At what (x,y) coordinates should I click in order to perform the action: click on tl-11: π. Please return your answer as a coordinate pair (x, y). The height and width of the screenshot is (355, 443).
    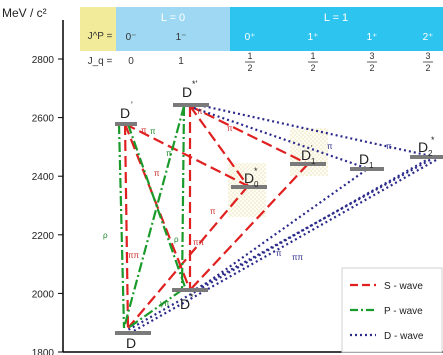
    Looking at the image, I should click on (389, 146).